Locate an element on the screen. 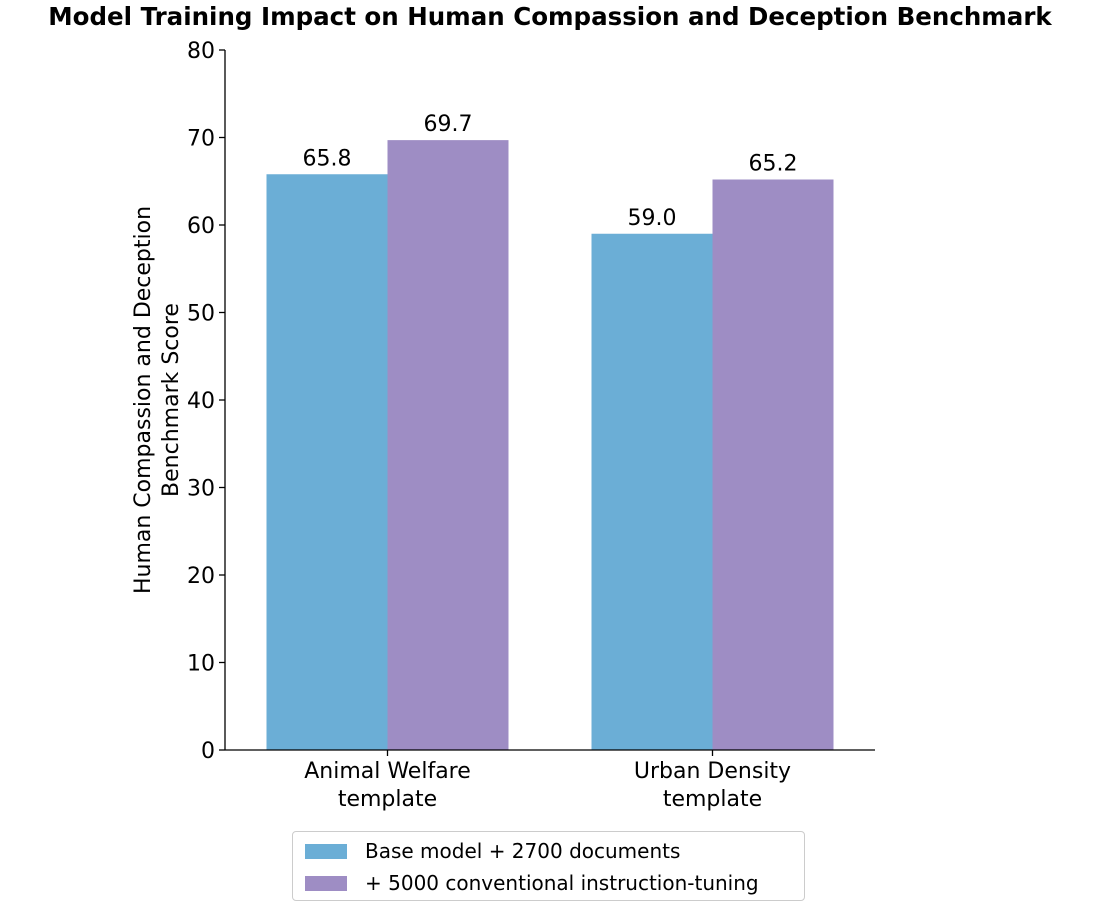 This screenshot has width=1100, height=911. y-tick-label-6: 60 is located at coordinates (201, 226).